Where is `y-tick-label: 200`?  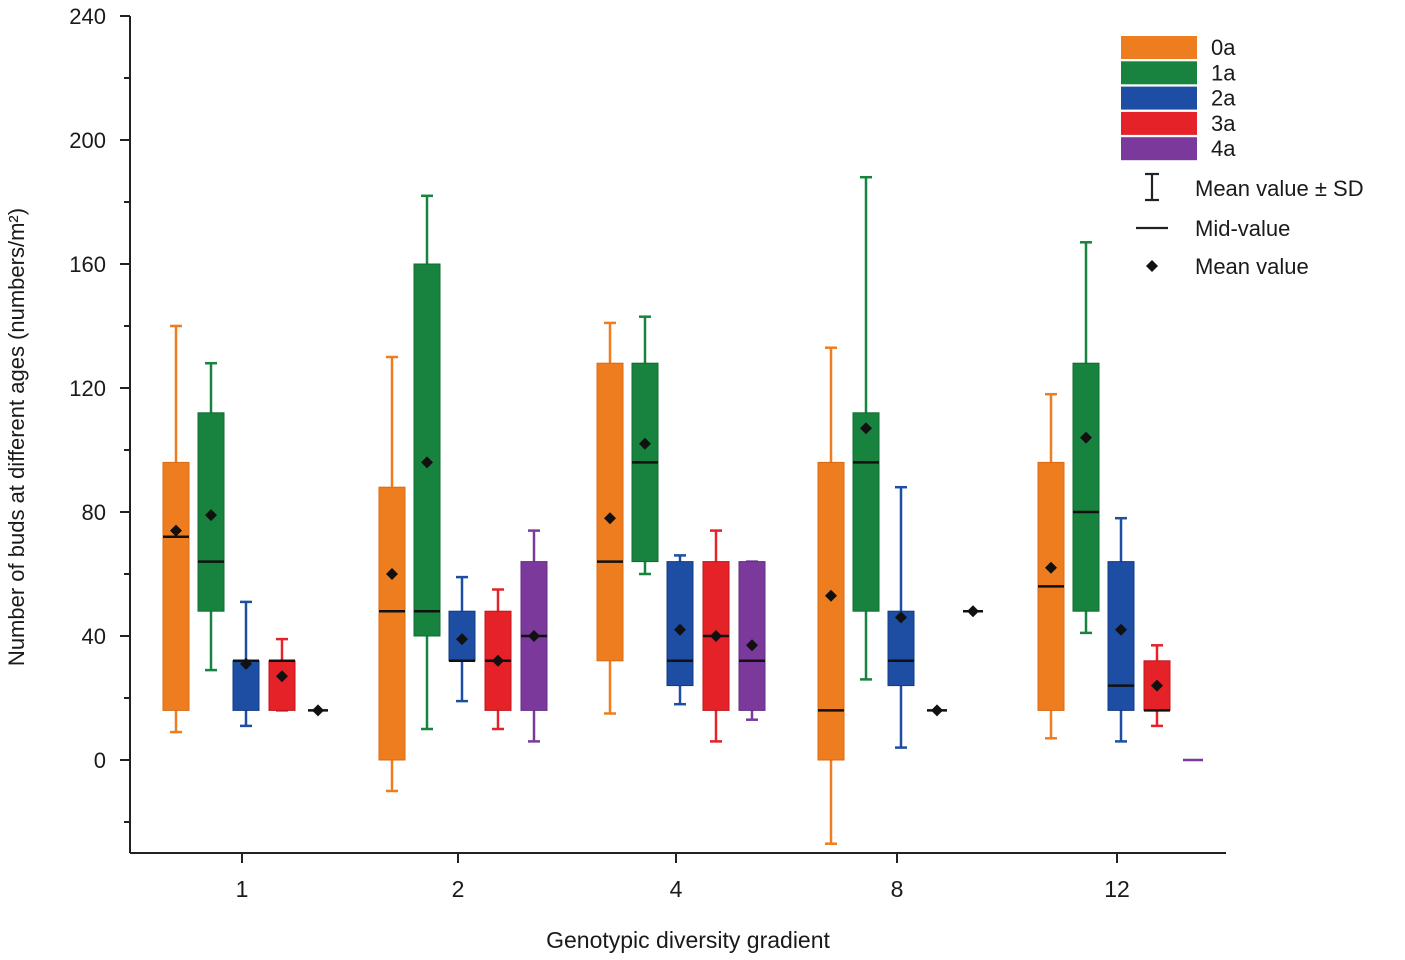 y-tick-label: 200 is located at coordinates (87, 140).